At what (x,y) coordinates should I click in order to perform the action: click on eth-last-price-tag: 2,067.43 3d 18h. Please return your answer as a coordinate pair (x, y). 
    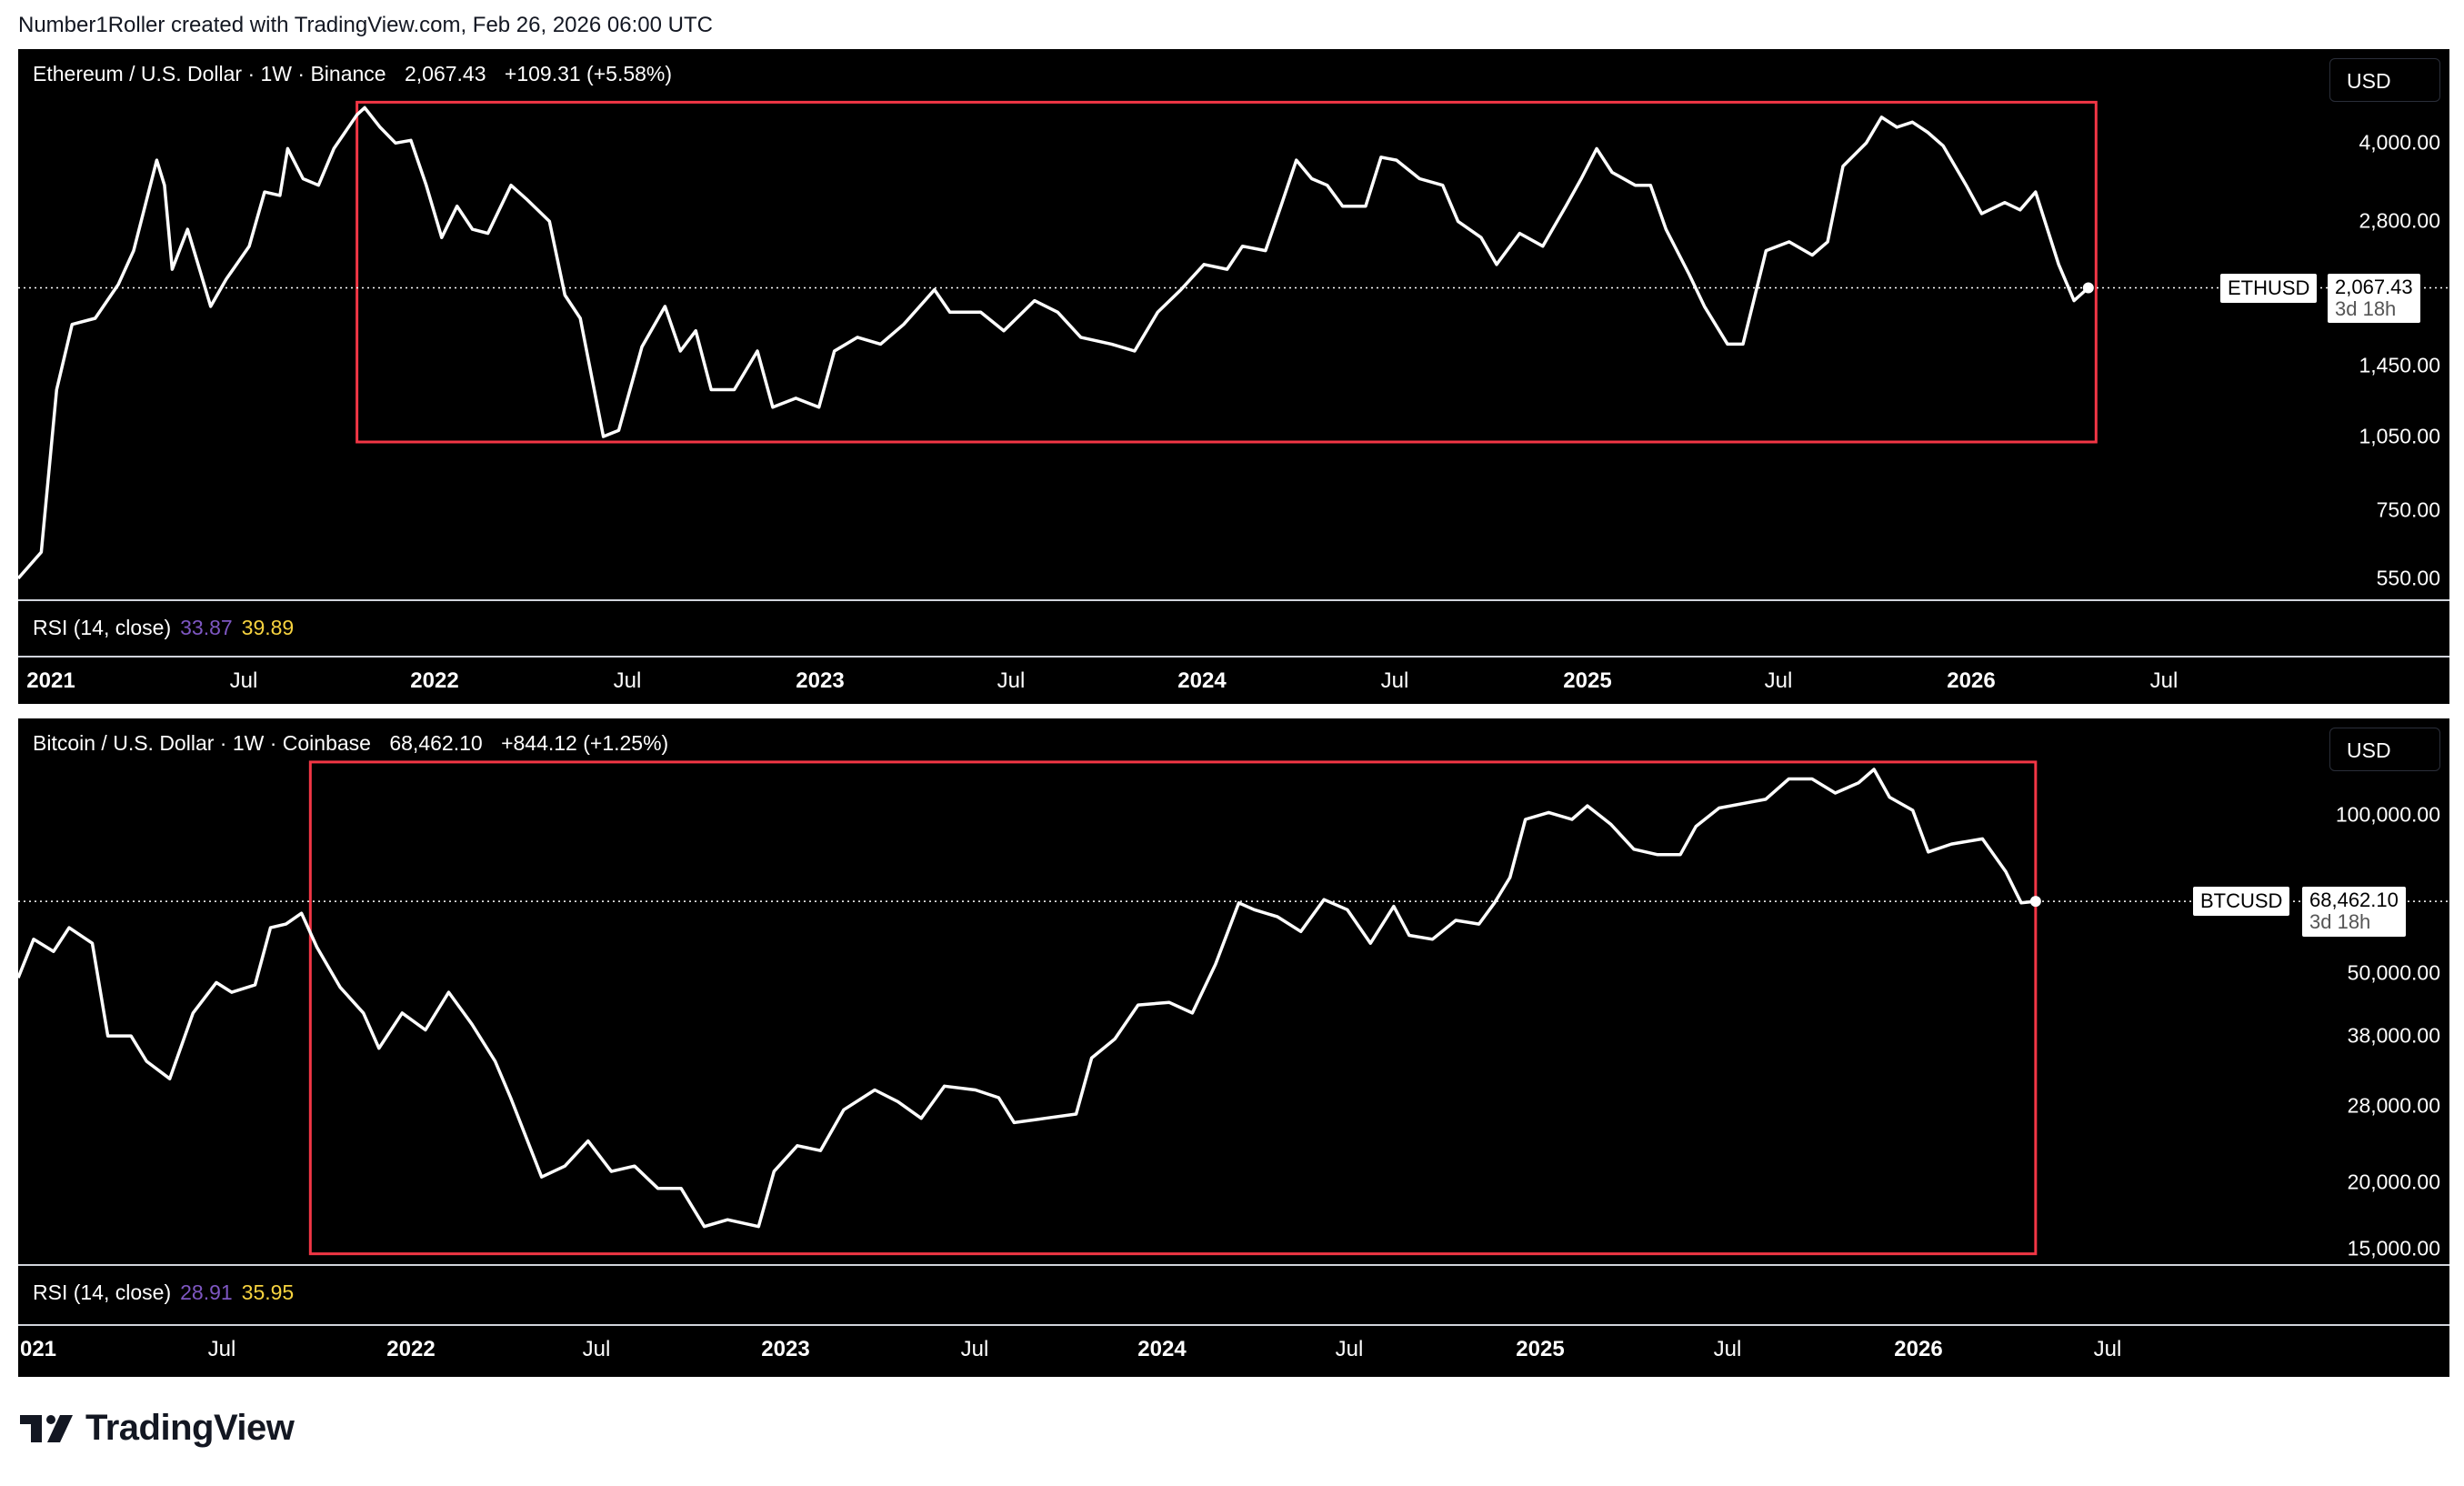
    Looking at the image, I should click on (2374, 298).